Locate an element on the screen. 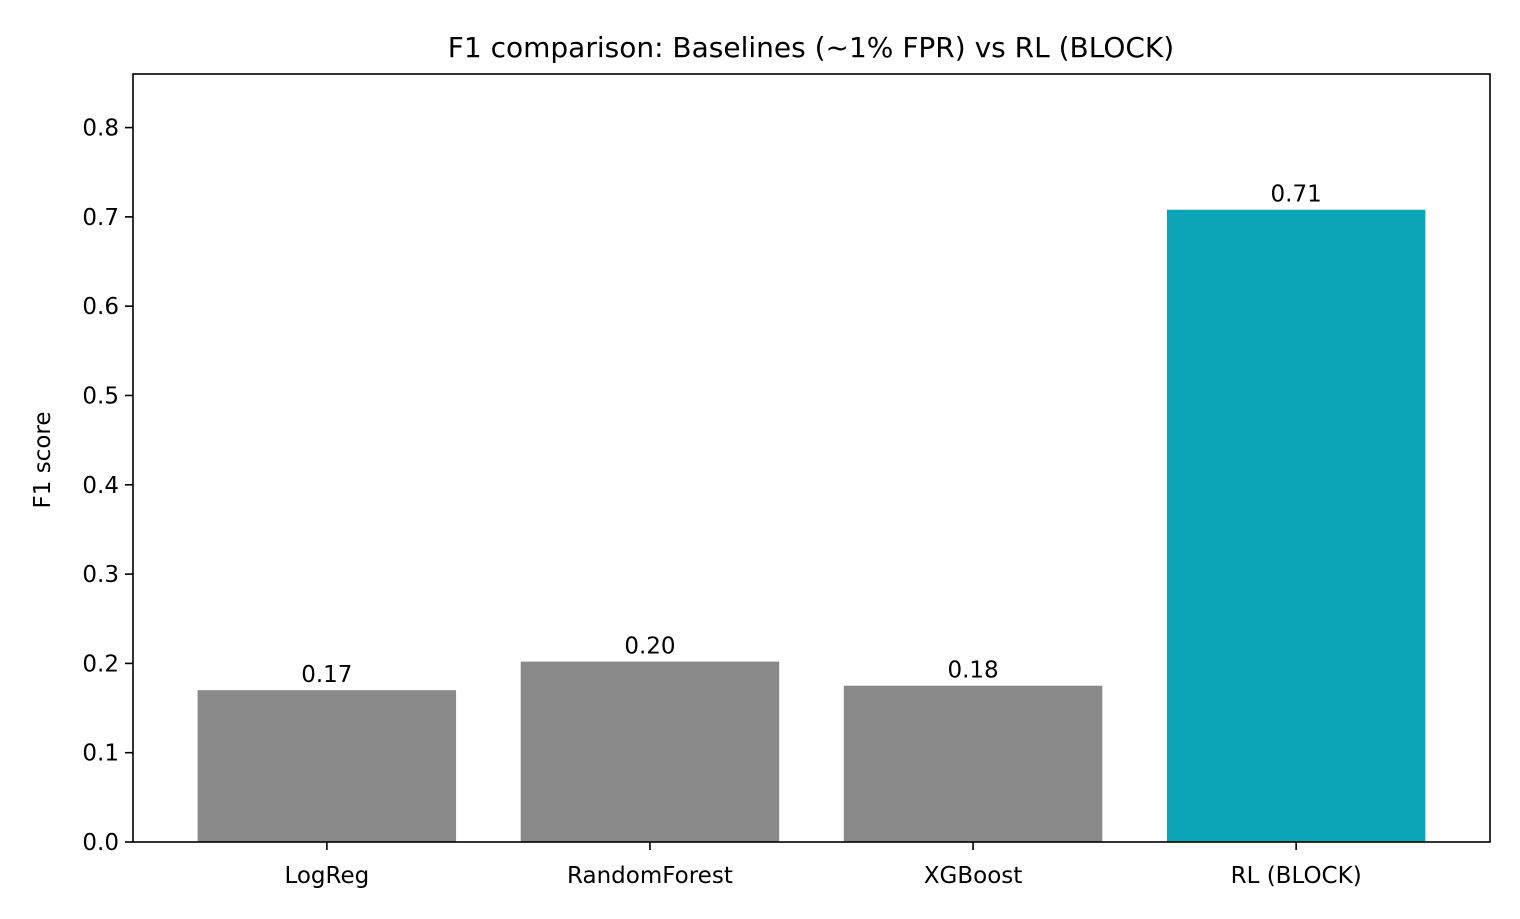 This screenshot has width=1520, height=919. bar-value-label: 0.18 is located at coordinates (972, 671).